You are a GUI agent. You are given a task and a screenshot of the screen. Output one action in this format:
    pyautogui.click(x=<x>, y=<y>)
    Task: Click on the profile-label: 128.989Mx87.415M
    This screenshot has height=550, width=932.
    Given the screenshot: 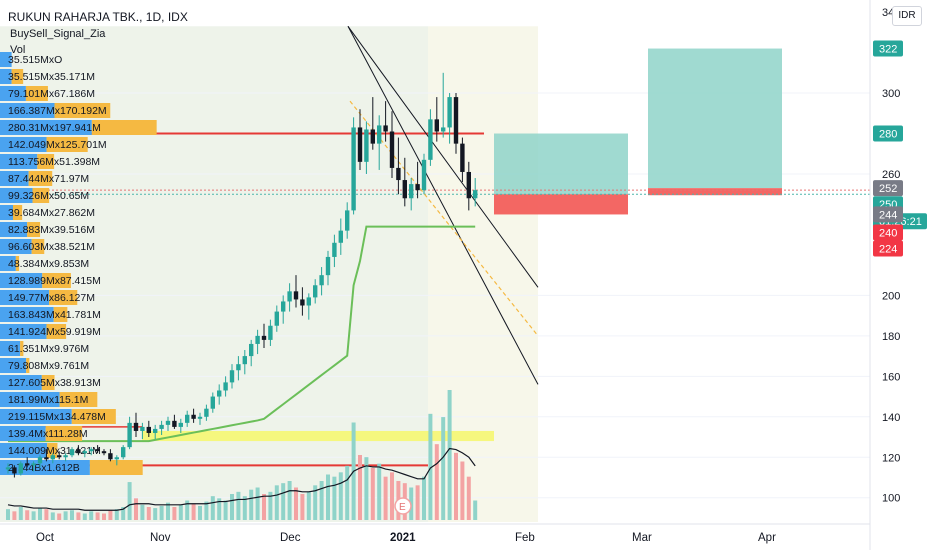 What is the action you would take?
    pyautogui.click(x=54, y=281)
    